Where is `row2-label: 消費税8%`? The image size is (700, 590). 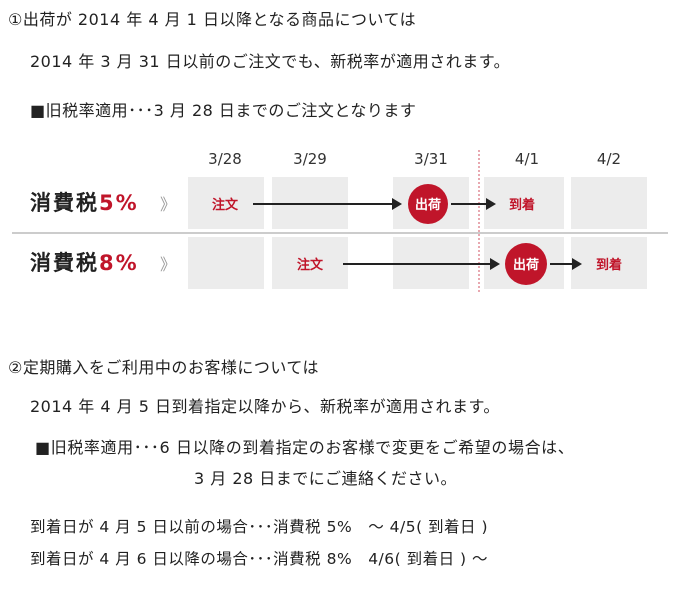
row2-label: 消費税8% is located at coordinates (84, 263).